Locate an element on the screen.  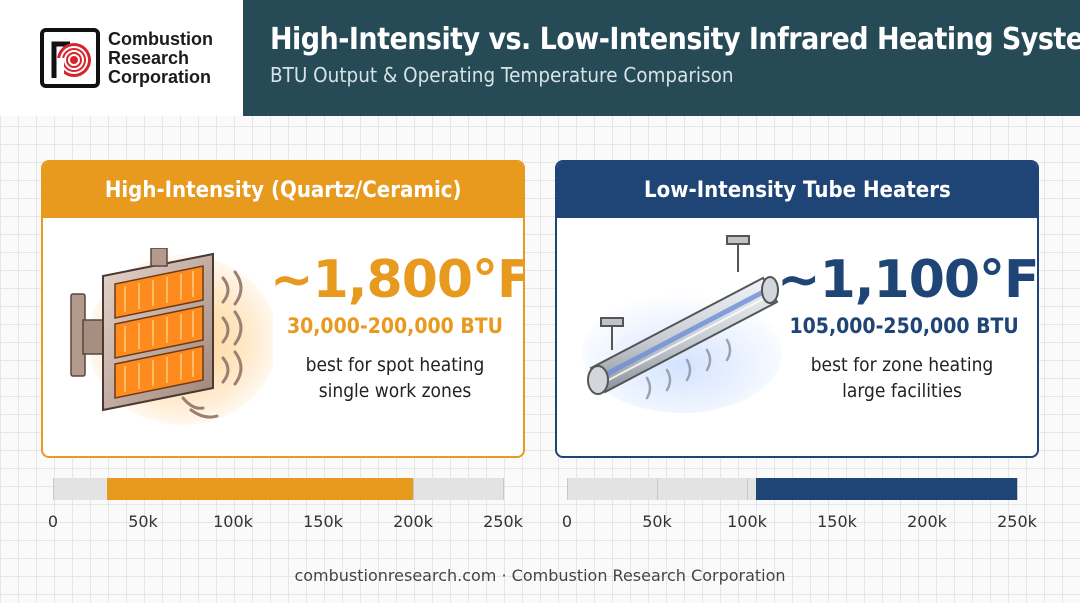
use-description: best for spot heating single work zones is located at coordinates (395, 378).